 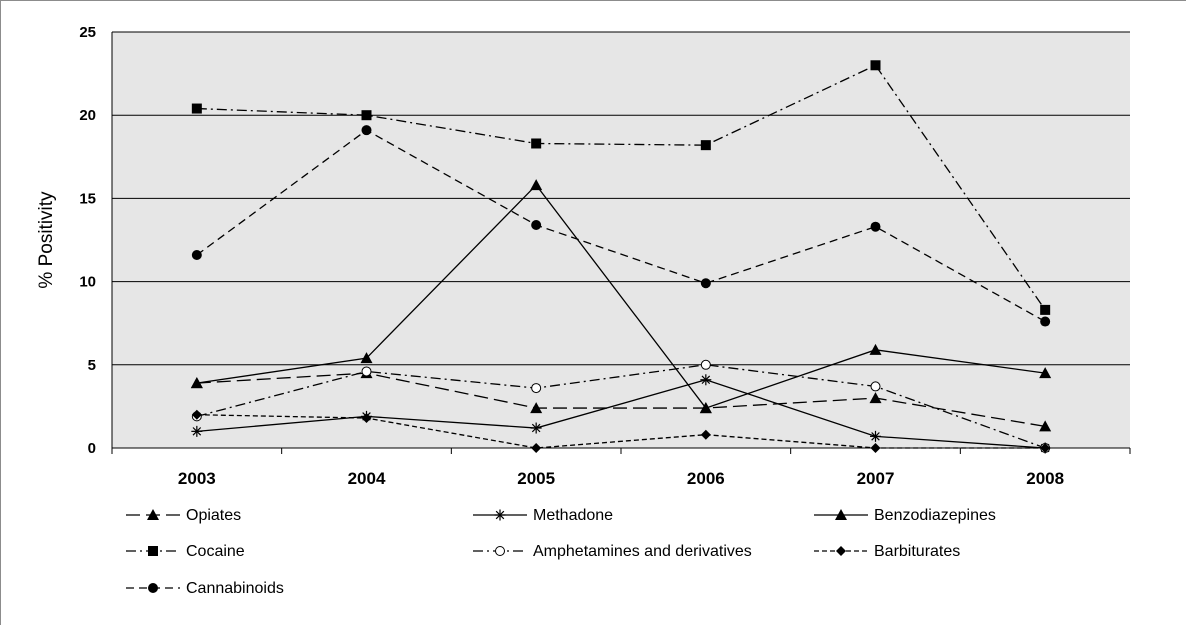 I want to click on legend-item: Methadone, so click(x=543, y=515).